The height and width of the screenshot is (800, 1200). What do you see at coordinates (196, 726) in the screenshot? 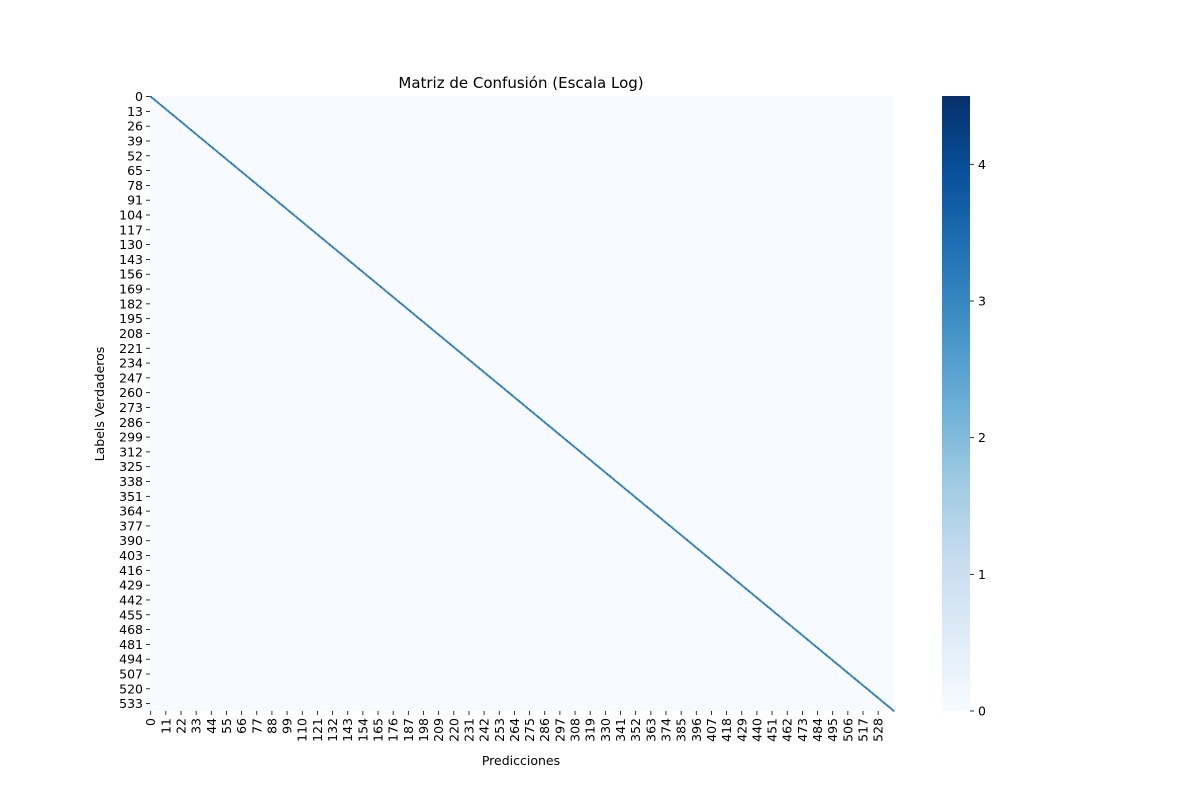
I see `x-tick-label: 33` at bounding box center [196, 726].